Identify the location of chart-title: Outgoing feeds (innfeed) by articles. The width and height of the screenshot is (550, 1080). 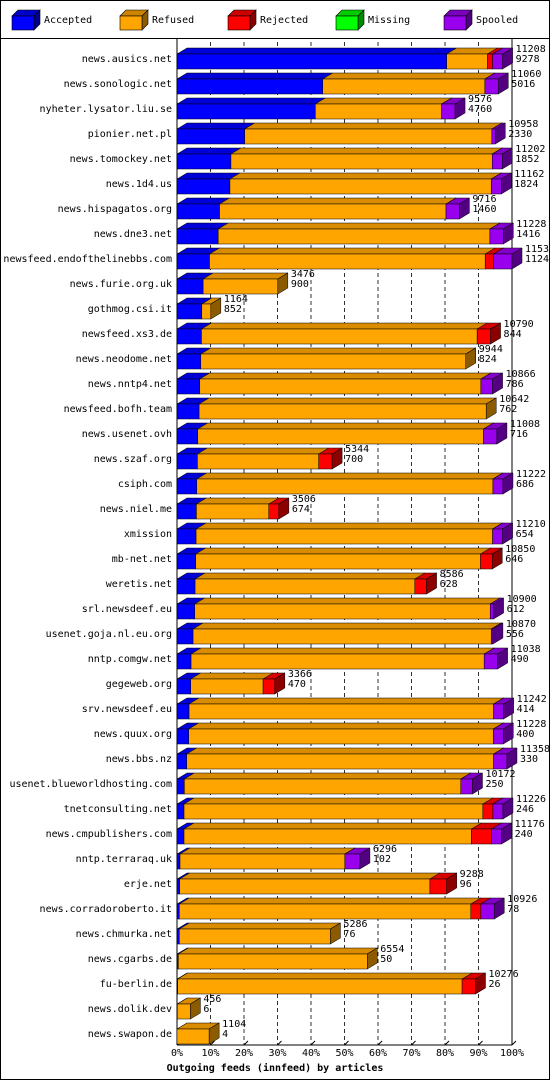
(275, 1068).